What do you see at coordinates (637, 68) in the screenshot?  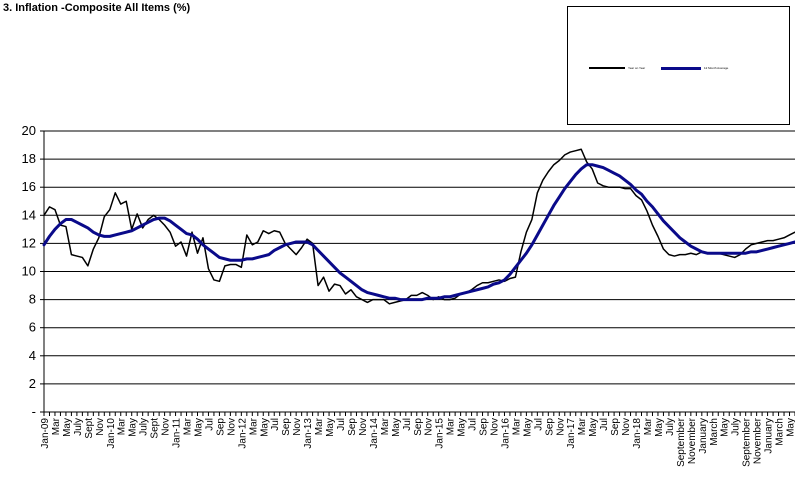 I see `legend-label-yoy: Year on Year` at bounding box center [637, 68].